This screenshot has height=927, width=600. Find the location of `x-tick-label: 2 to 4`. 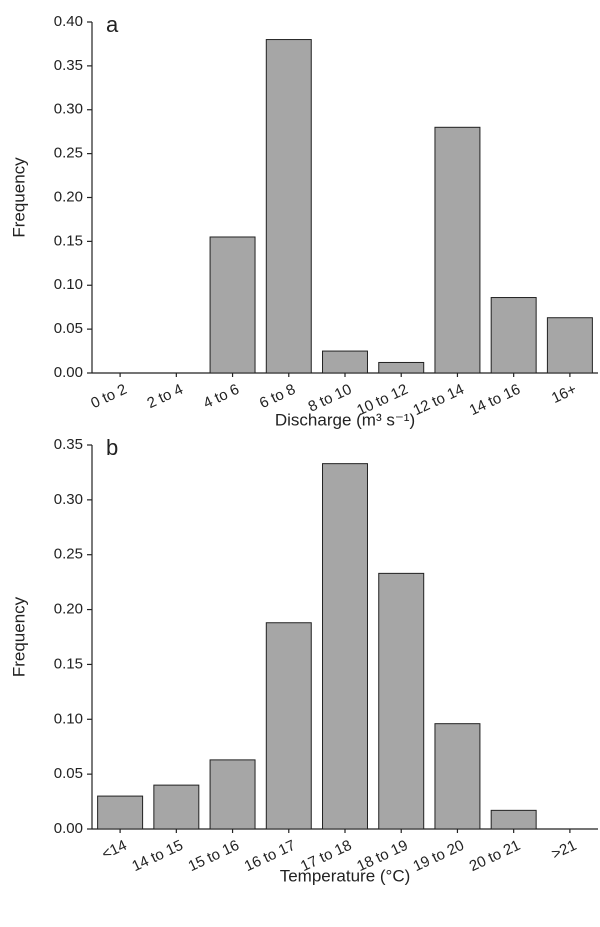

x-tick-label: 2 to 4 is located at coordinates (165, 396).